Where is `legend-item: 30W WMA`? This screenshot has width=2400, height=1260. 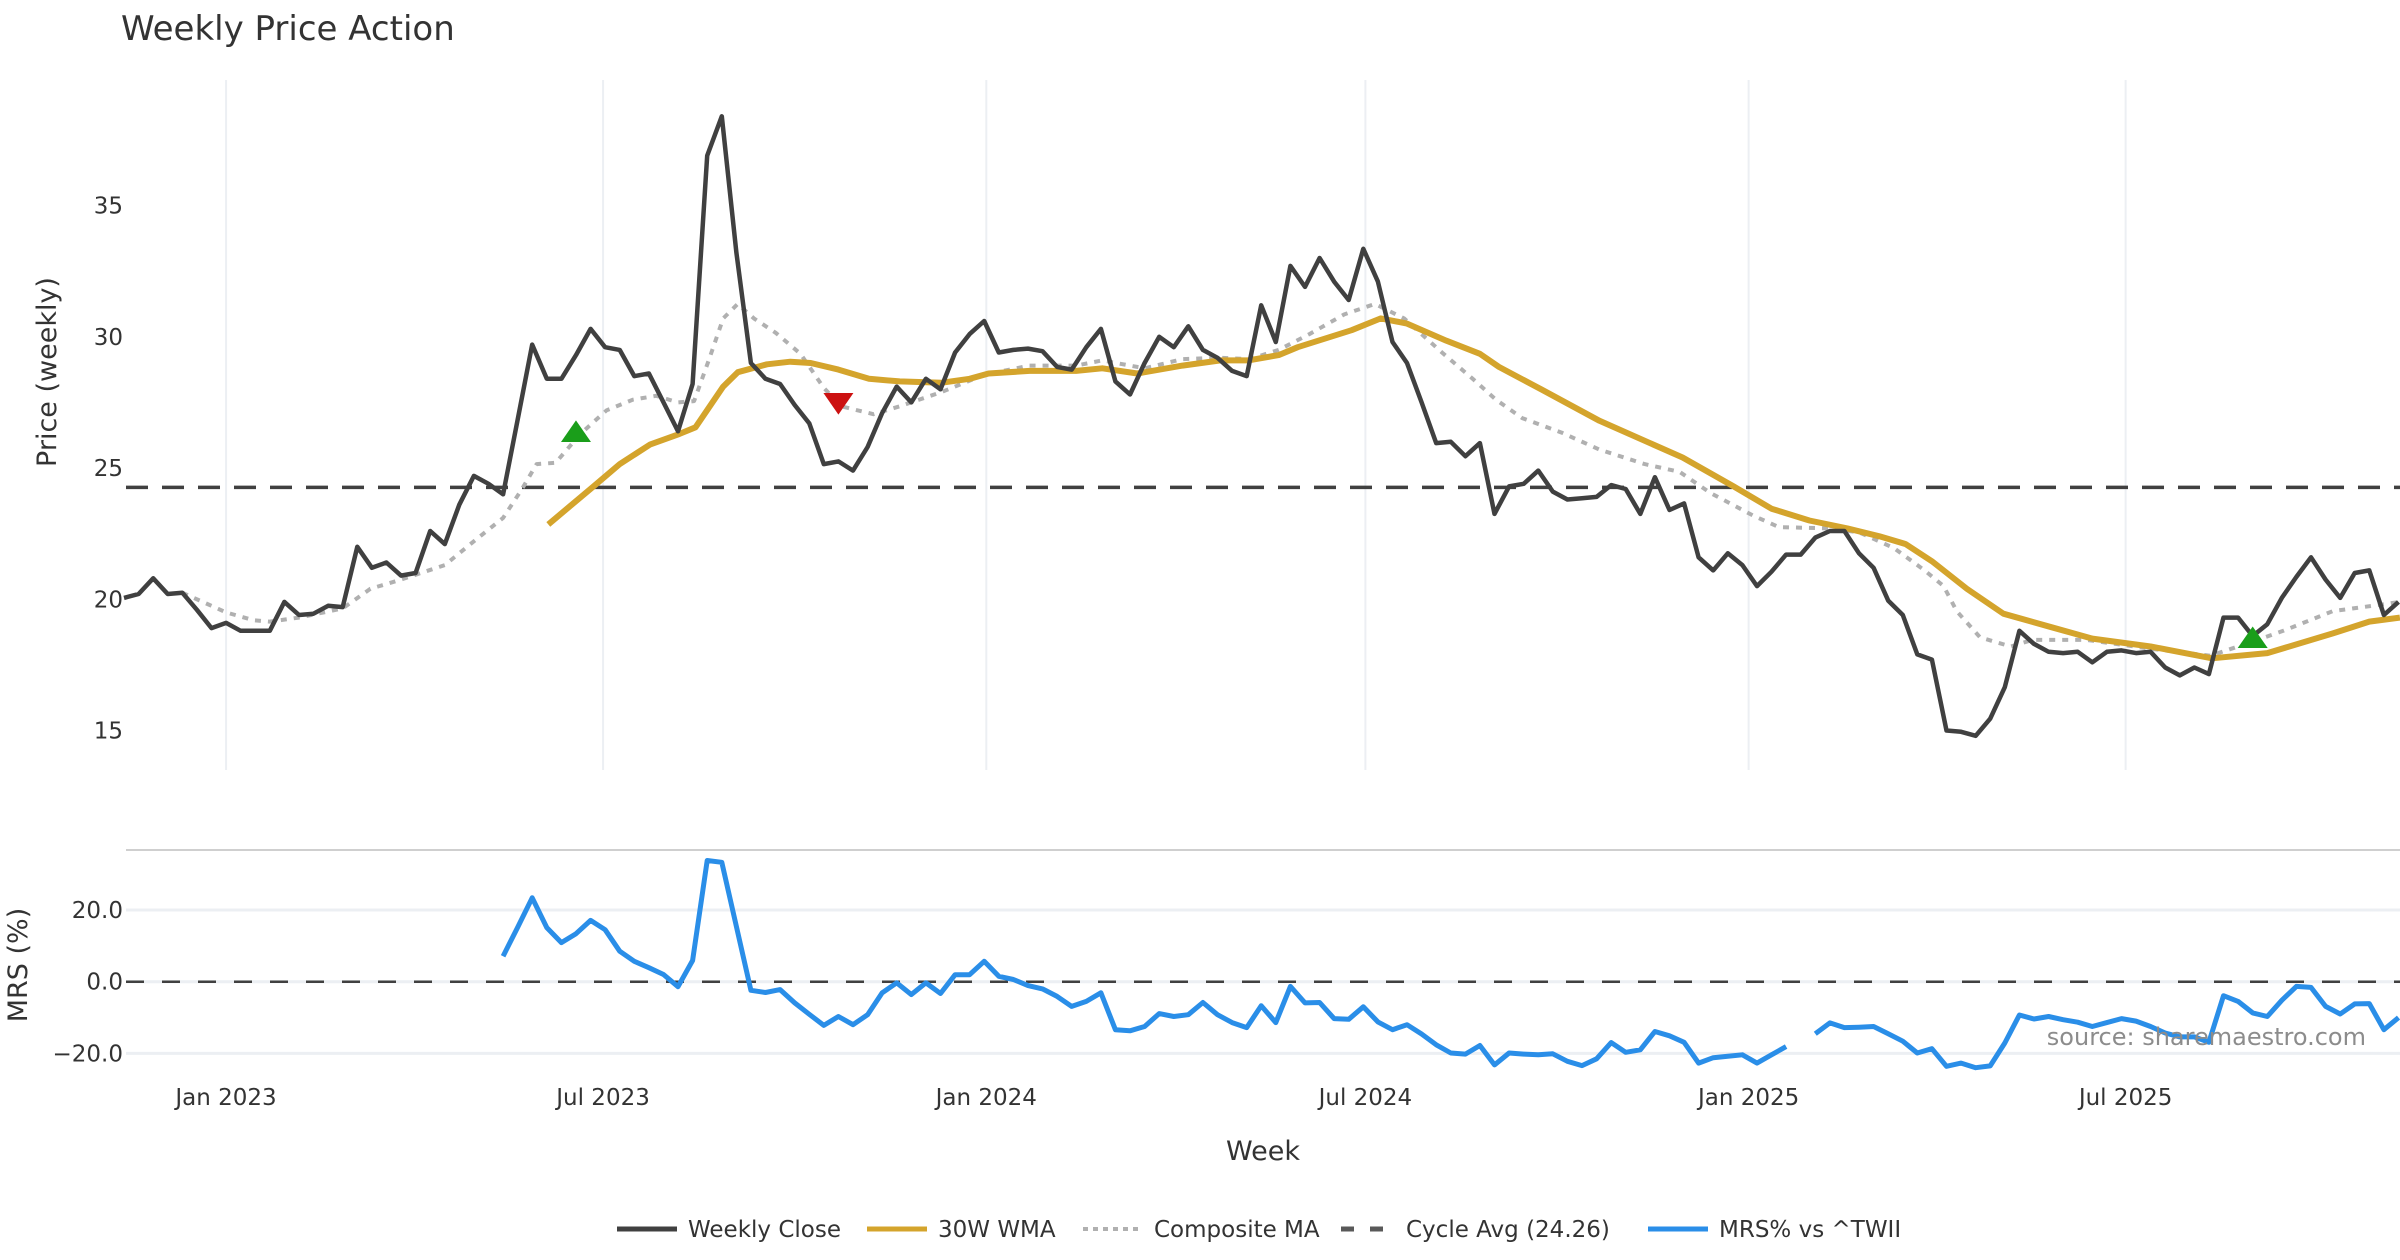
legend-item: 30W WMA is located at coordinates (961, 1230).